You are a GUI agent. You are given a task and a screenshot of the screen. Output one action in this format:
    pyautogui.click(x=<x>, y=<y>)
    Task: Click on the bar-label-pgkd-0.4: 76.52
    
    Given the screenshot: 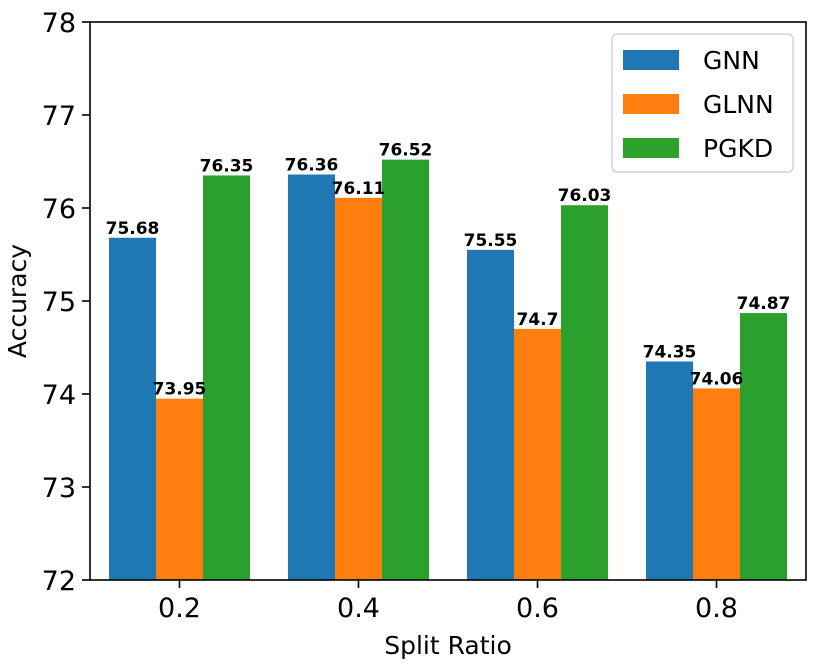 What is the action you would take?
    pyautogui.click(x=406, y=151)
    